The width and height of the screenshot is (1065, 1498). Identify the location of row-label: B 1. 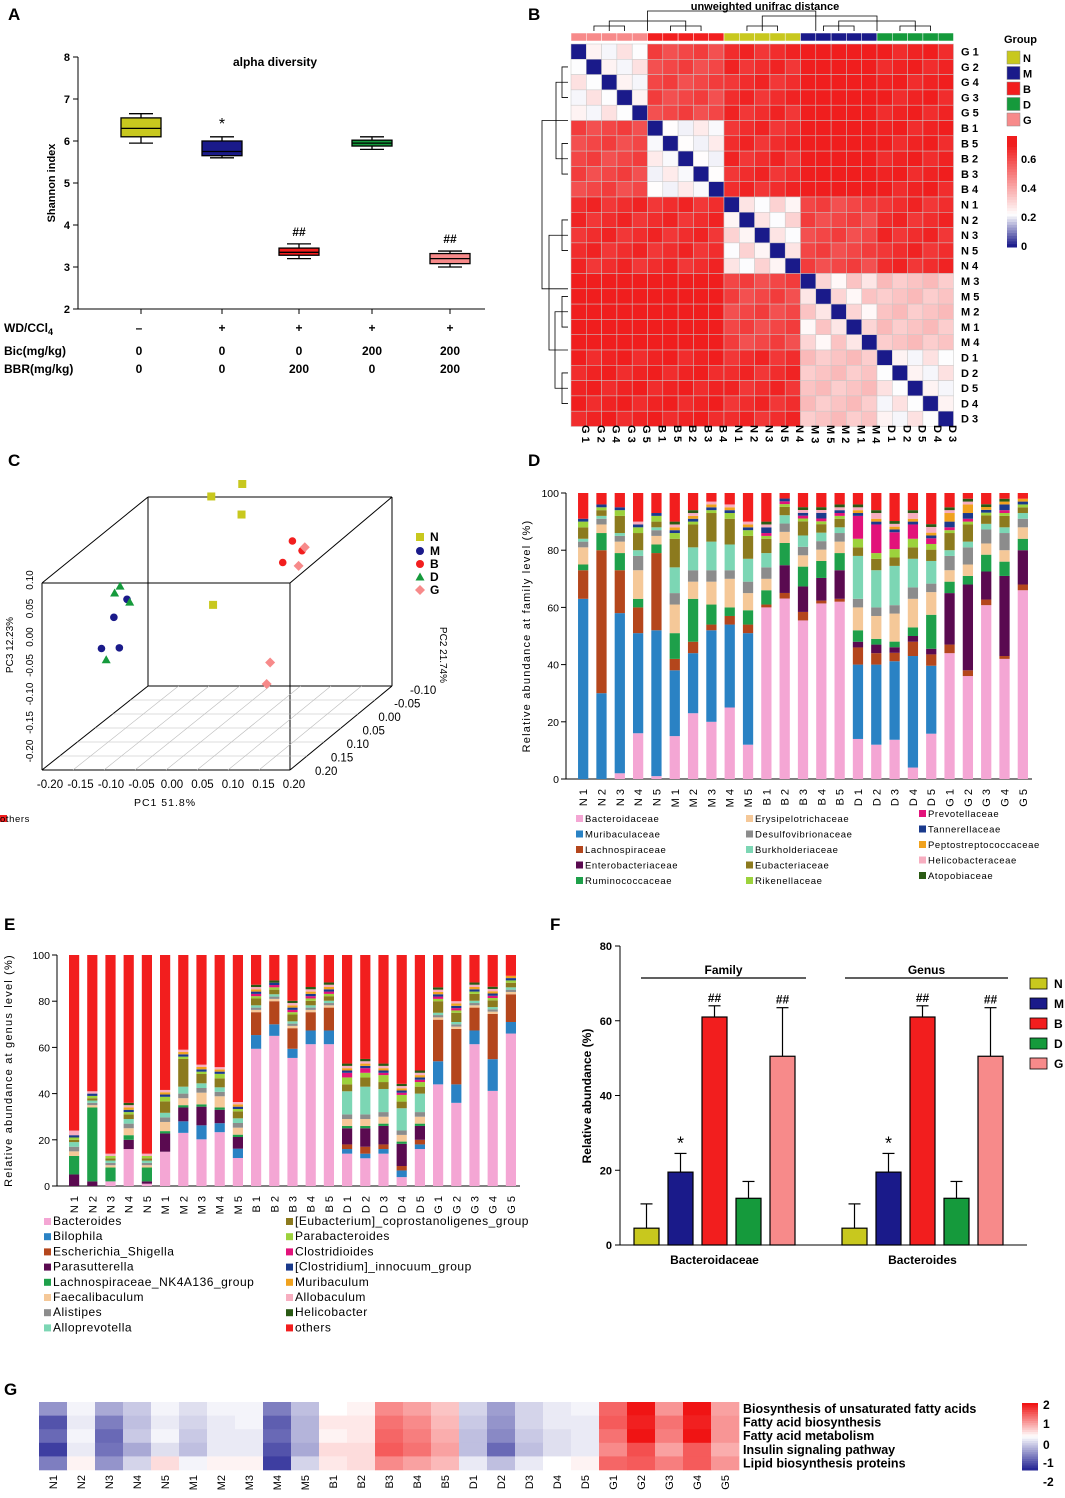
(969, 129).